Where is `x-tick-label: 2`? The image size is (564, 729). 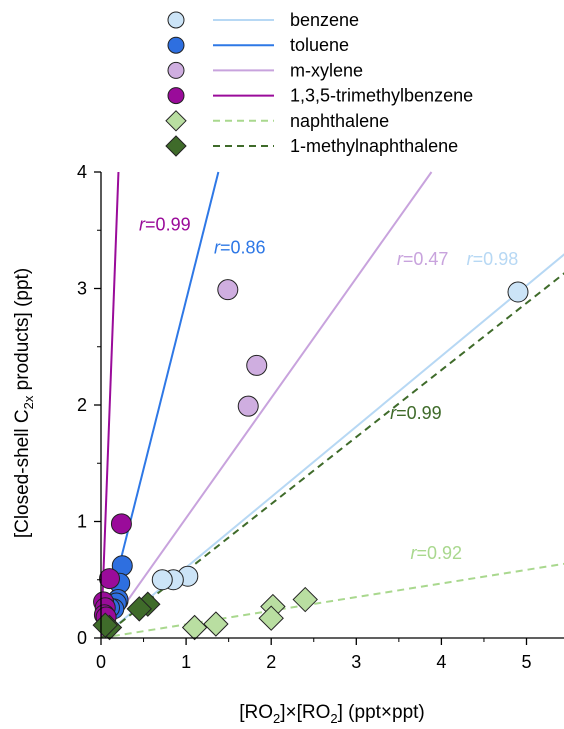 x-tick-label: 2 is located at coordinates (271, 662).